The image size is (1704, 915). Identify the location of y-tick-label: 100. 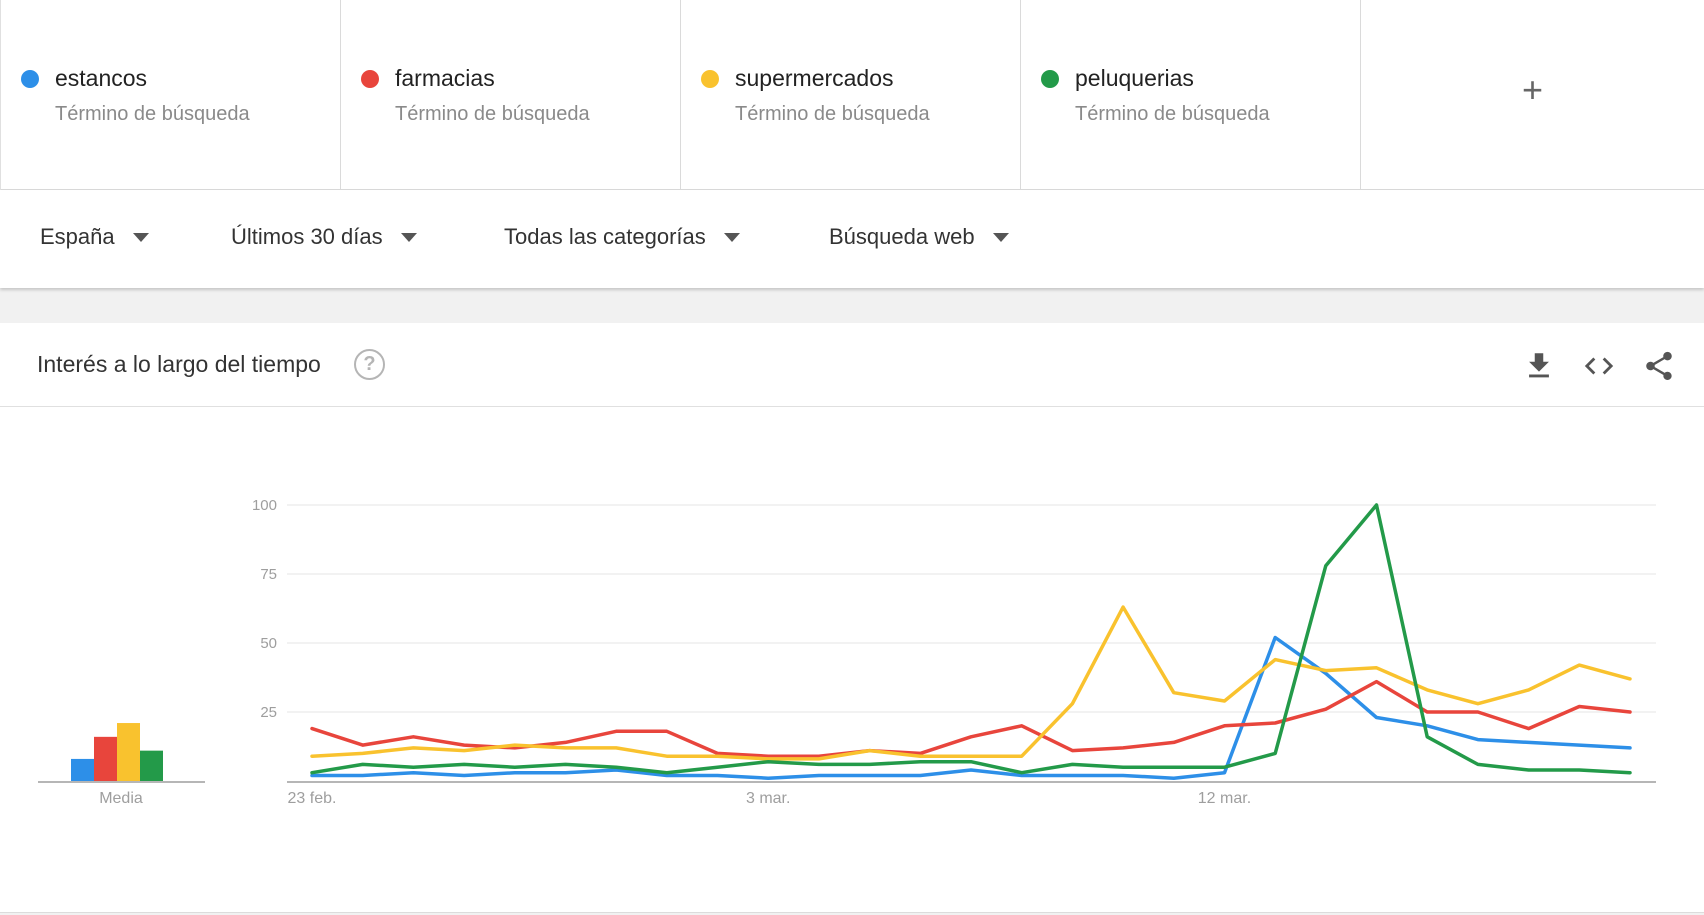
(264, 505).